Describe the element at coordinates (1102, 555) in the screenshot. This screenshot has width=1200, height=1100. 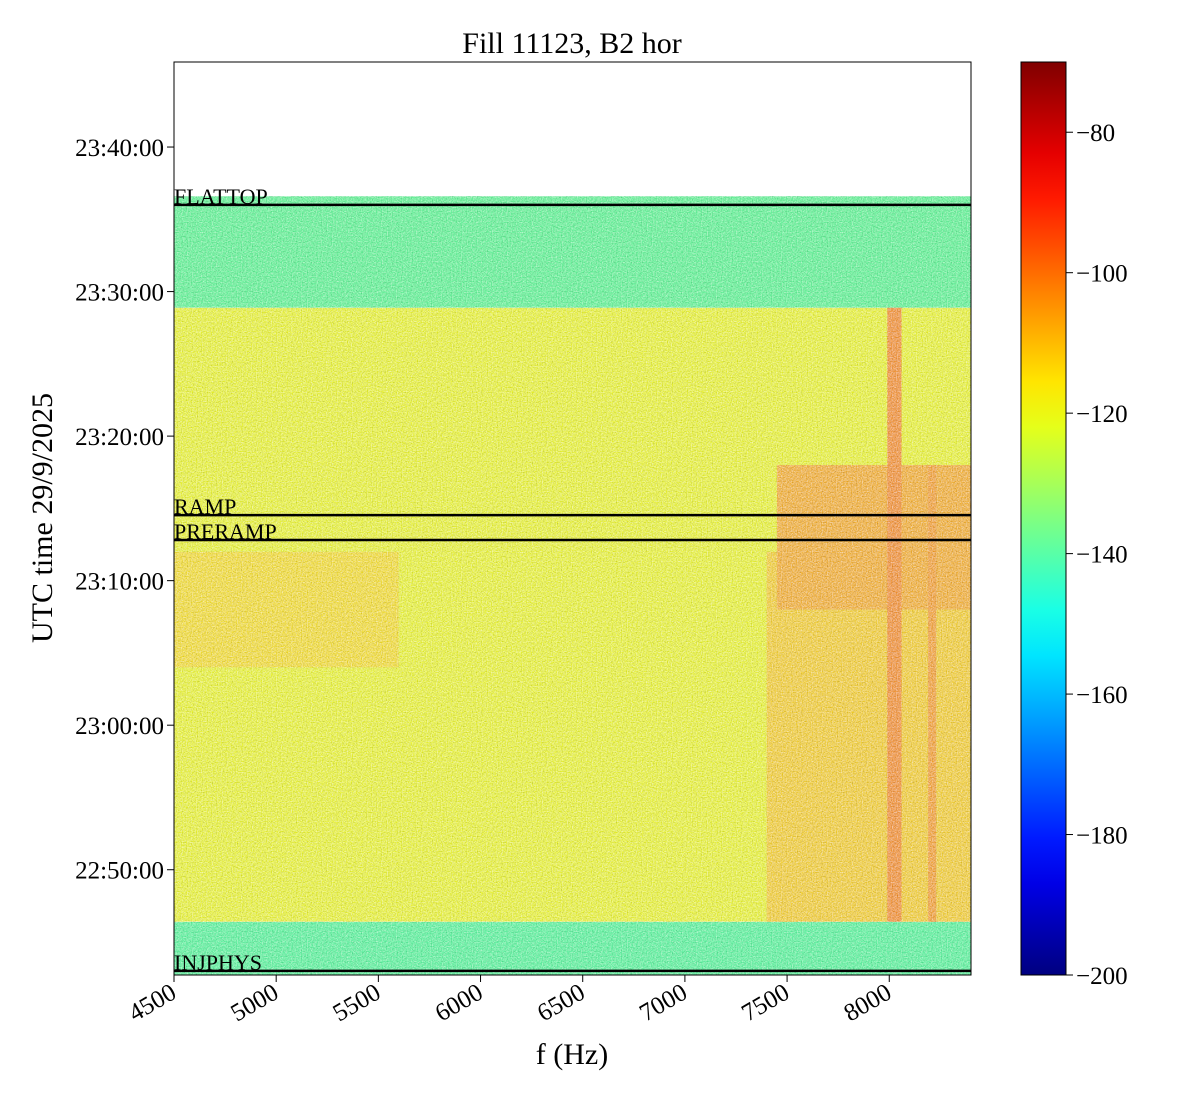
I see `colorbar-tick-label: −140` at that location.